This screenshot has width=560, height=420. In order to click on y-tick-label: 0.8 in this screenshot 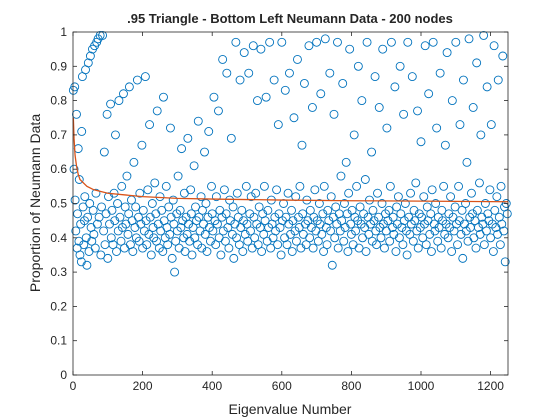, I will do `click(58, 101)`.